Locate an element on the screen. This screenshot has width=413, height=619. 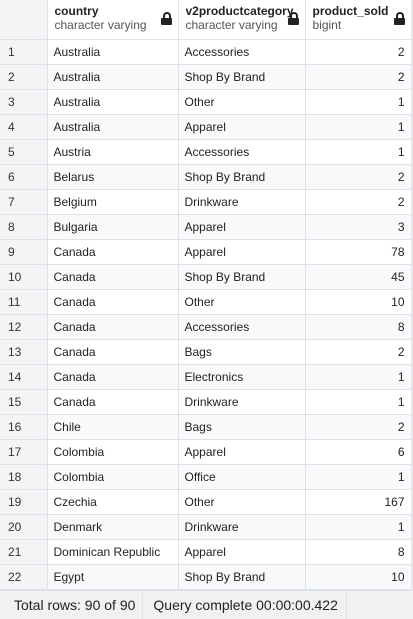
cell-v2productcategory: Office is located at coordinates (242, 477).